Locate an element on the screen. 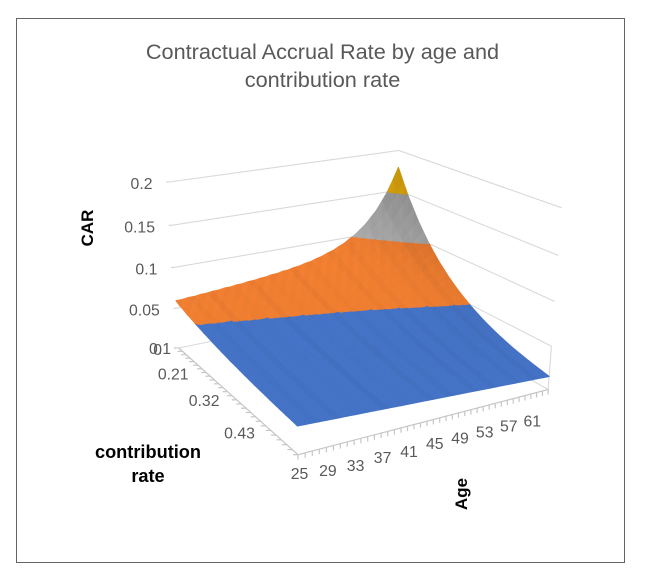 The width and height of the screenshot is (645, 583). svg-text: 61 is located at coordinates (533, 422).